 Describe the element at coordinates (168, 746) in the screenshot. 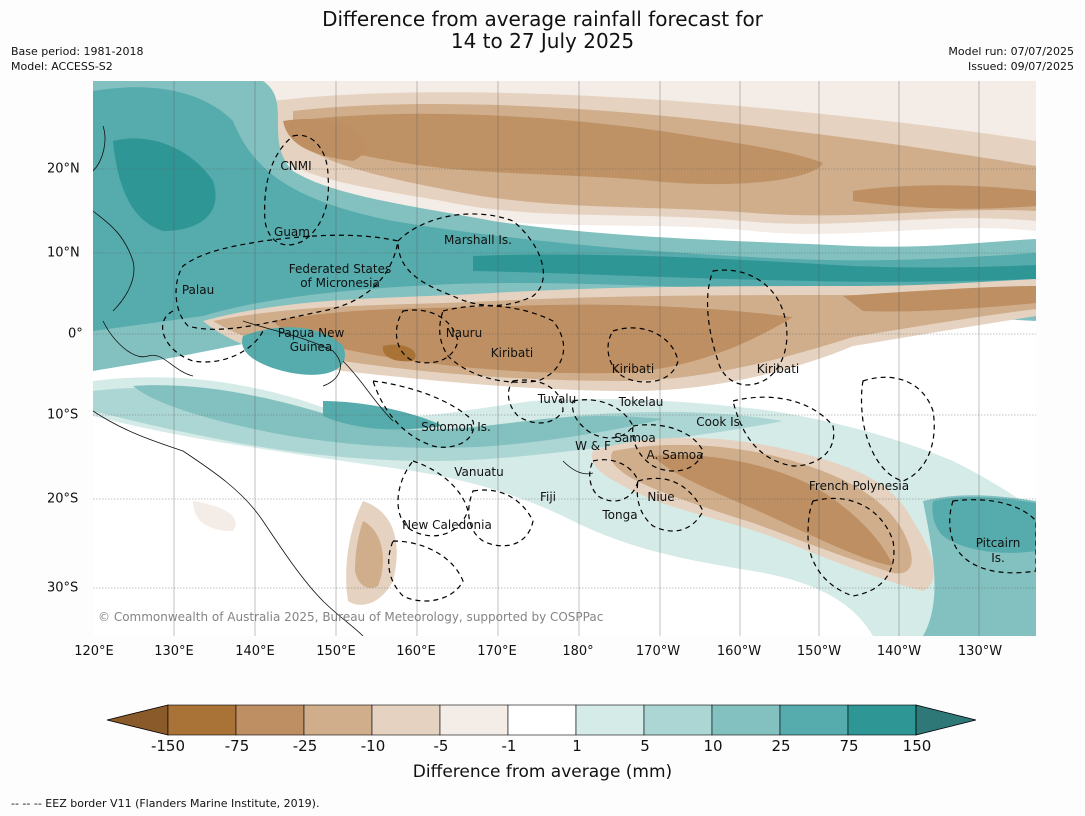

I see `colorbar-tick: -150` at that location.